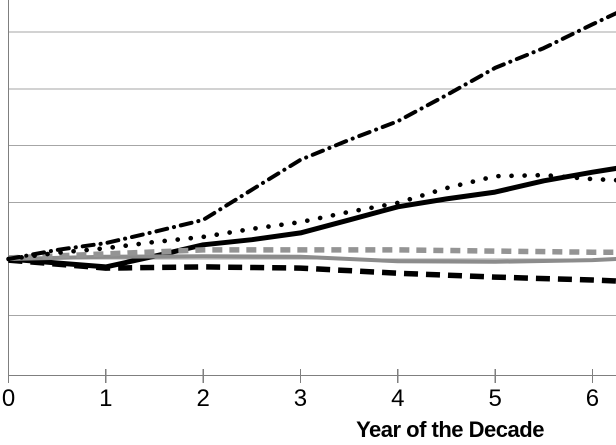 The image size is (616, 445). I want to click on x-axis-tick-label-4: 4, so click(398, 398).